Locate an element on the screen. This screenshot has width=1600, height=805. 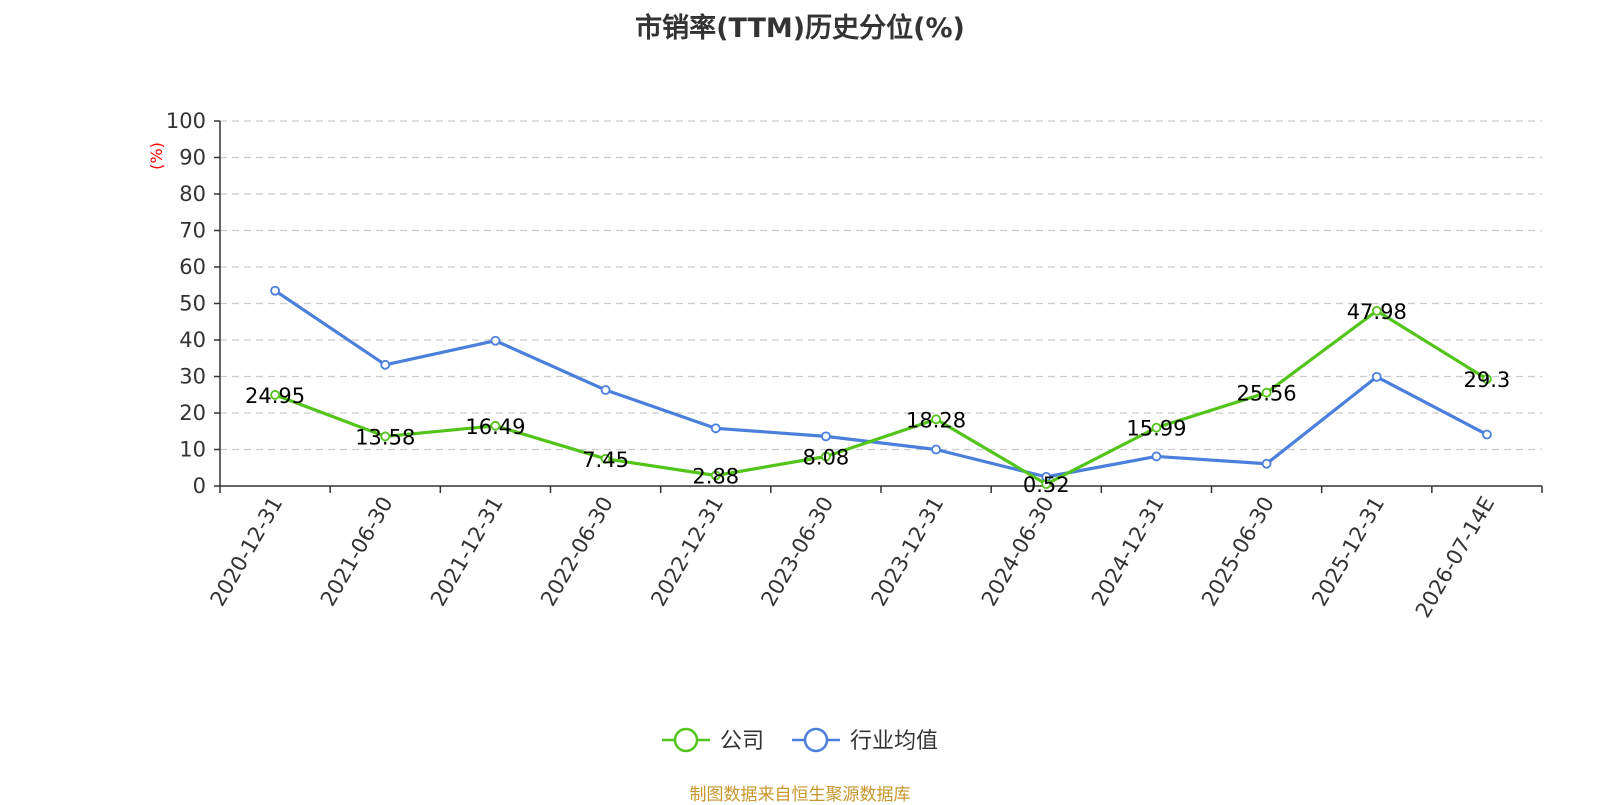
legend-item: 公司 is located at coordinates (713, 740).